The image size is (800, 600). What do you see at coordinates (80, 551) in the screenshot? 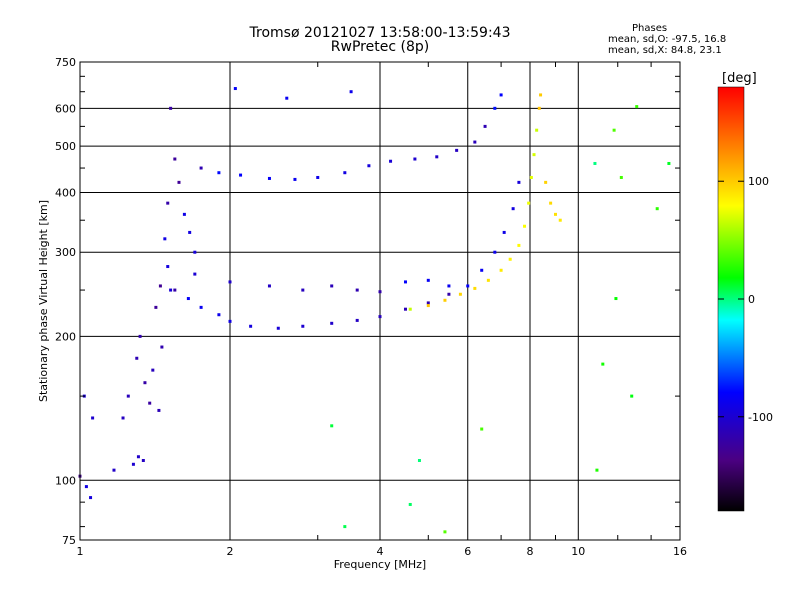
I see `x-tick-label: 1` at bounding box center [80, 551].